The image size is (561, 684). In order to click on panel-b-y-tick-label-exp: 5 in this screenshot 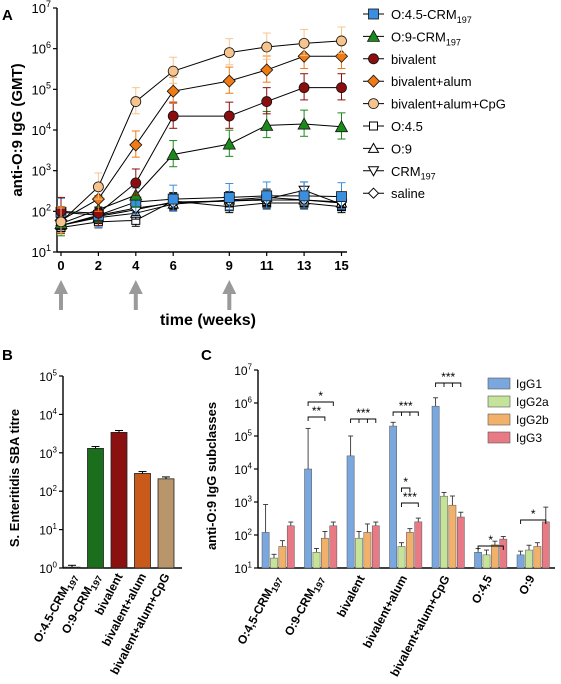, I will do `click(55, 373)`.